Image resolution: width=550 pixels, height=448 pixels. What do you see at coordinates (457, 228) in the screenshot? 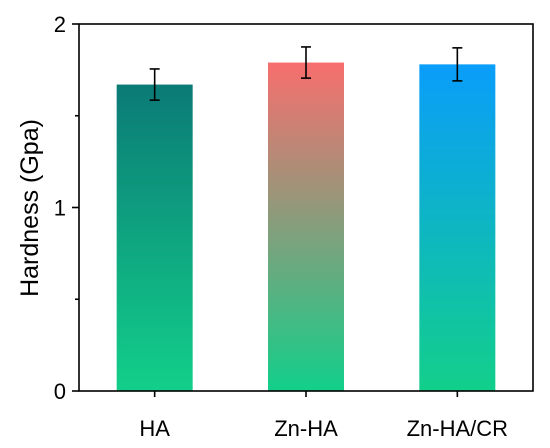
I see `bar-zn-ha-cr` at bounding box center [457, 228].